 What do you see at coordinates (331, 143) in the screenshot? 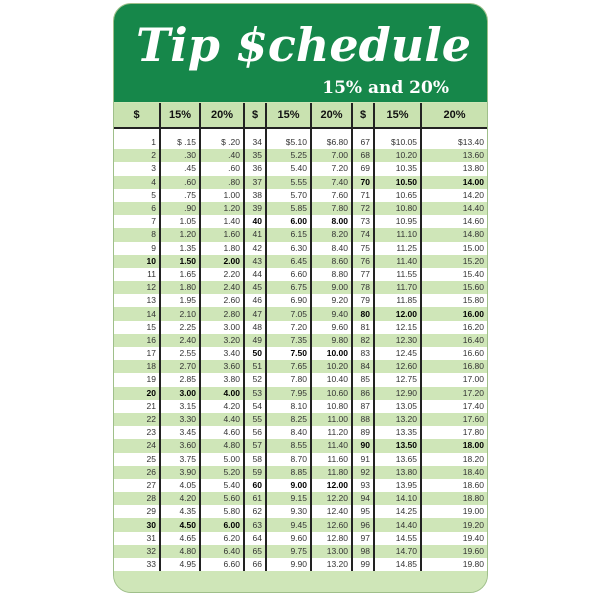
I see `tip-20-cell: $6.80` at bounding box center [331, 143].